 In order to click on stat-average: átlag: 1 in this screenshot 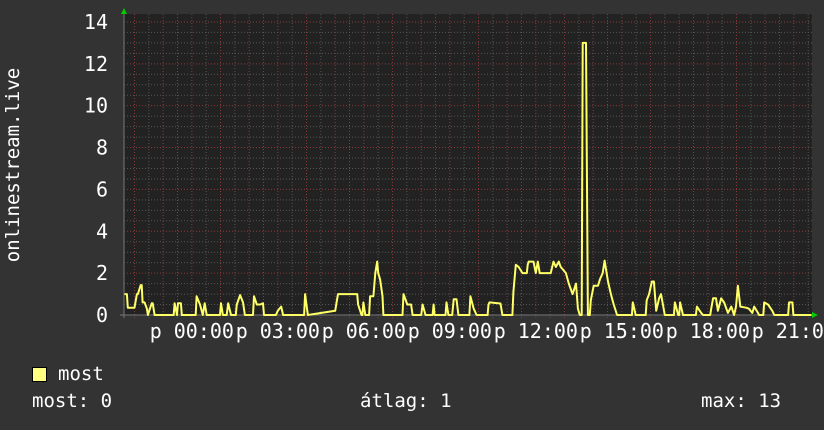, I will do `click(406, 401)`.